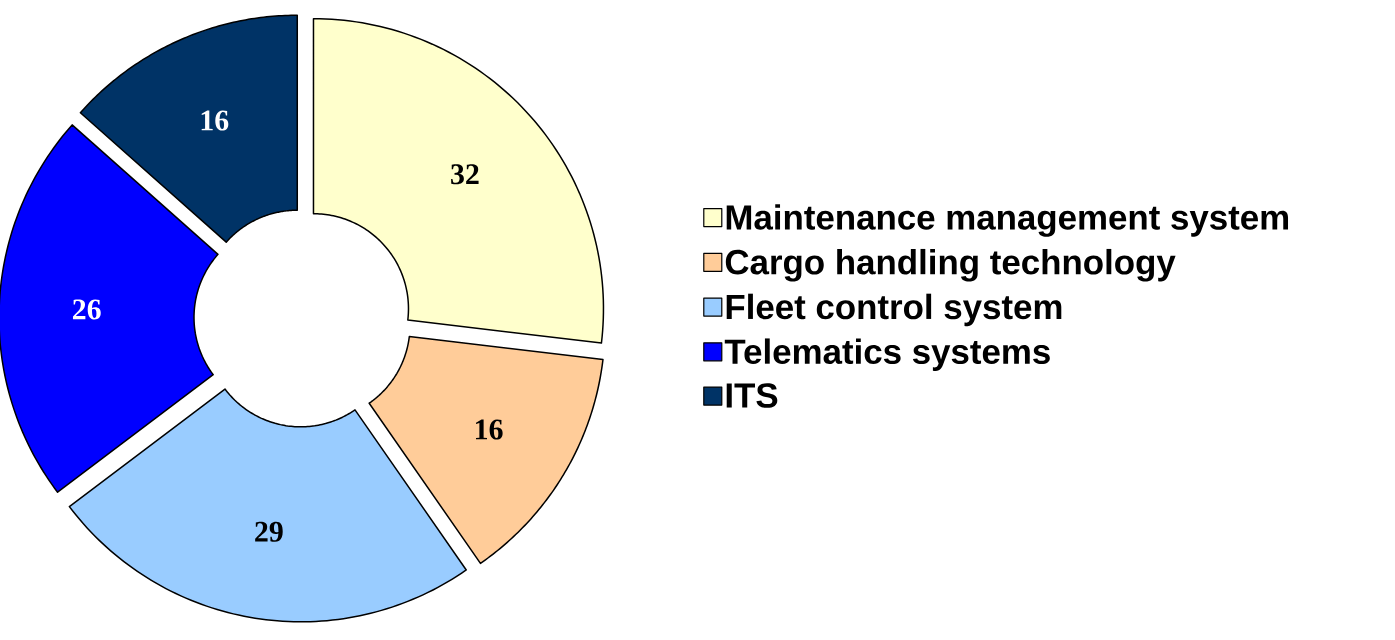  What do you see at coordinates (1007, 220) in the screenshot?
I see `legend-label: Maintenance management system` at bounding box center [1007, 220].